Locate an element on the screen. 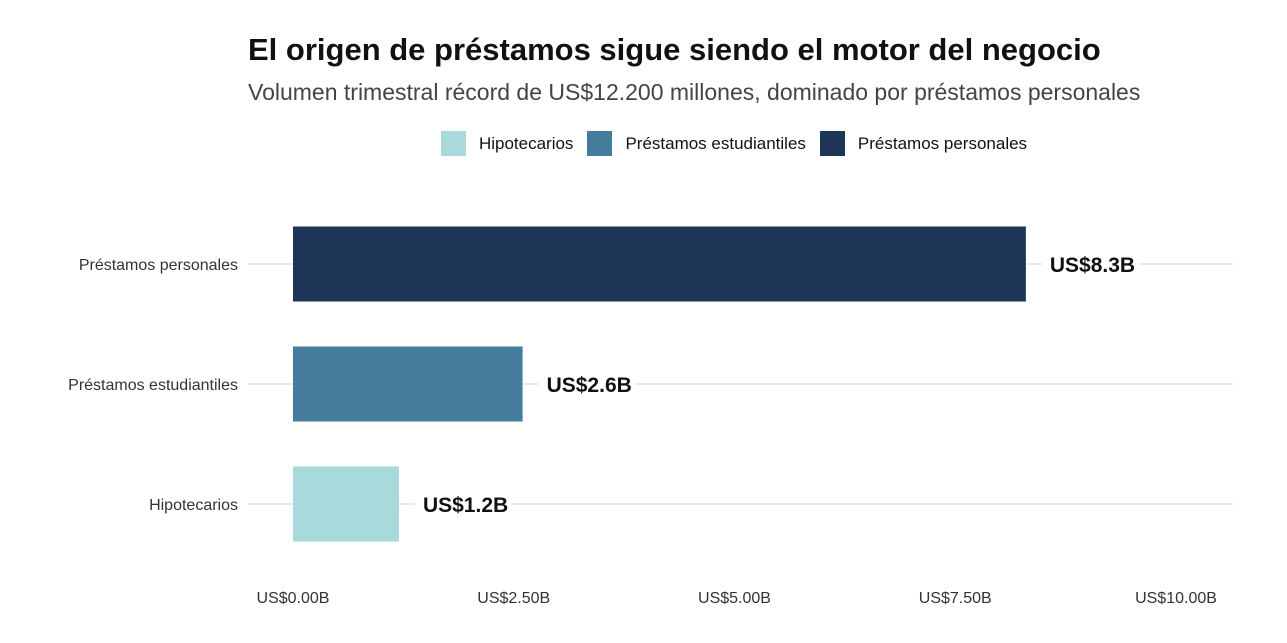 The image size is (1287, 643). y-tick-label: Préstamos estudiantiles is located at coordinates (153, 385).